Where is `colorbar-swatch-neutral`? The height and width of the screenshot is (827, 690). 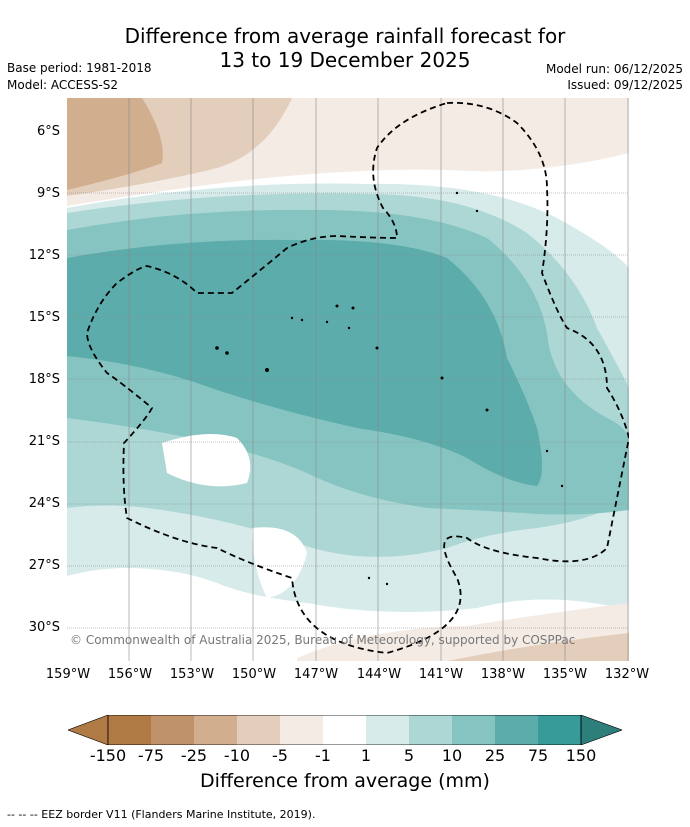 colorbar-swatch-neutral is located at coordinates (344, 730).